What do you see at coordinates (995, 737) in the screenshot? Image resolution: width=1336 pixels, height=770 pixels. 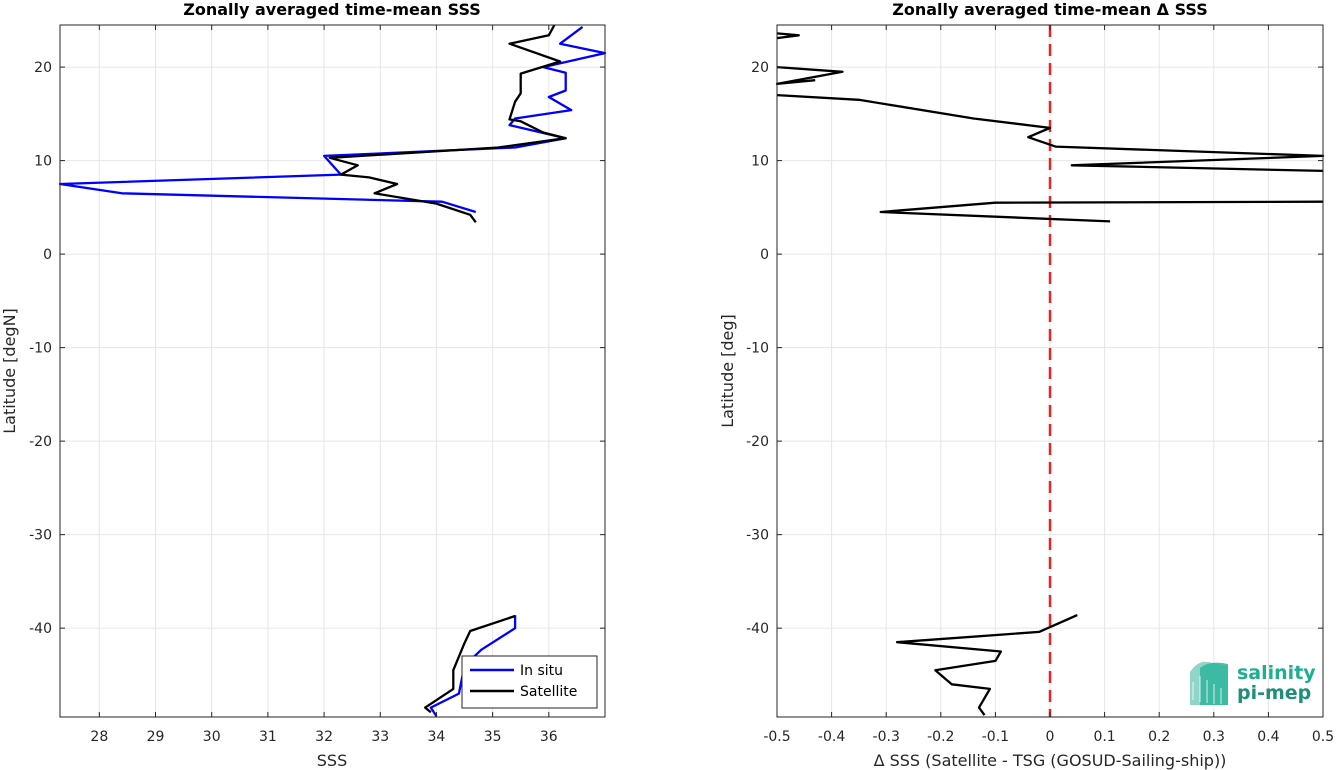 I see `x-tick-label: -0.1` at bounding box center [995, 737].